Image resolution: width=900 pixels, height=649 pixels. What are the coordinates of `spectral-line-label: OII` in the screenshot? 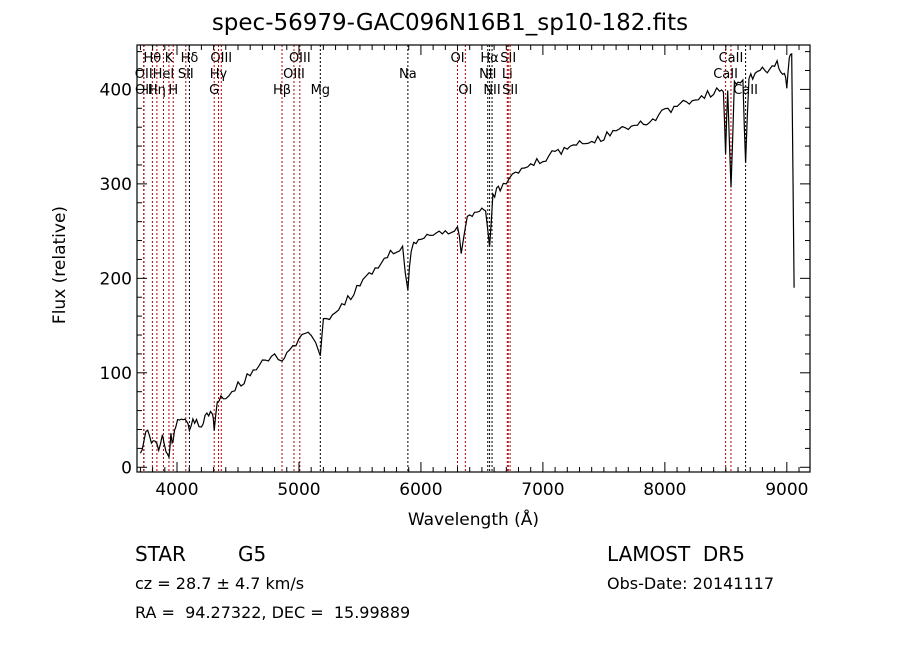 It's located at (144, 90).